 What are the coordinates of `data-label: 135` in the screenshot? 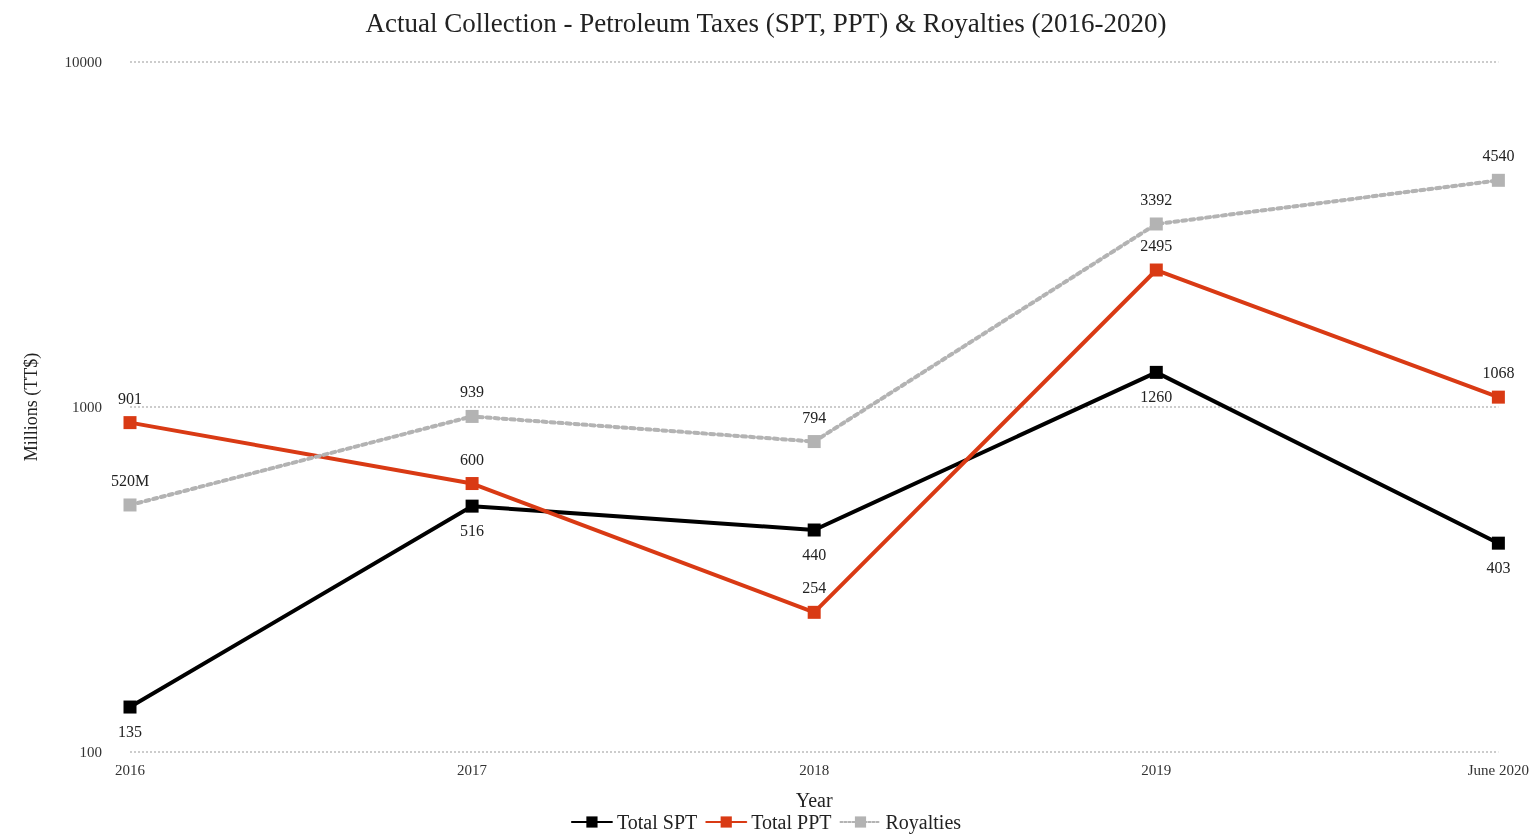 It's located at (130, 732).